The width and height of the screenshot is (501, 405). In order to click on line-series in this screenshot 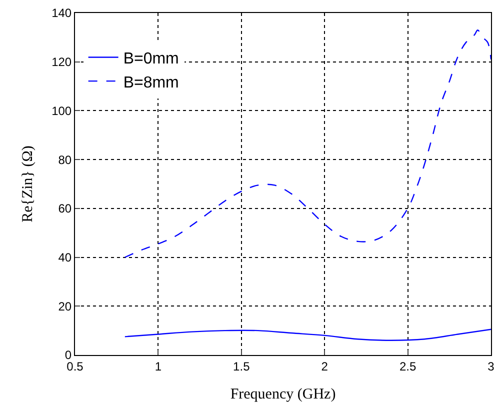, I will do `click(307, 334)`.